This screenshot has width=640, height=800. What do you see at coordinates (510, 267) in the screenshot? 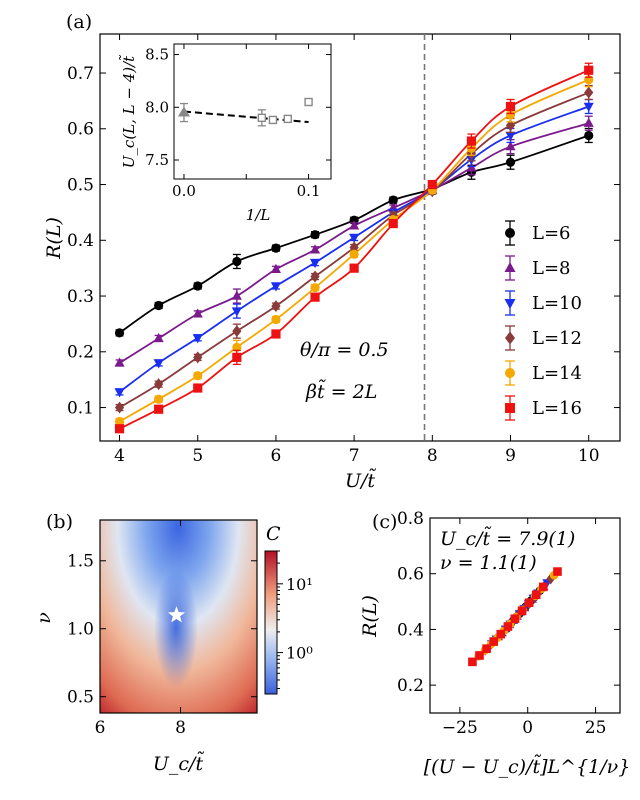
I see `legend-marker-L=8` at bounding box center [510, 267].